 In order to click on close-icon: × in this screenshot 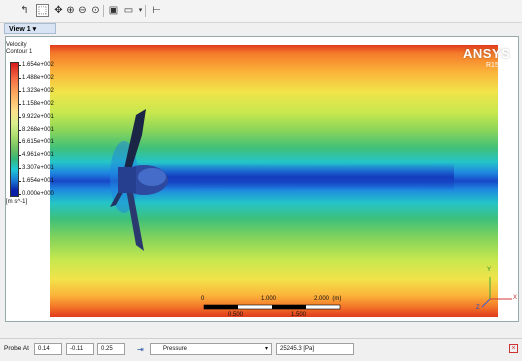, I will do `click(513, 348)`.